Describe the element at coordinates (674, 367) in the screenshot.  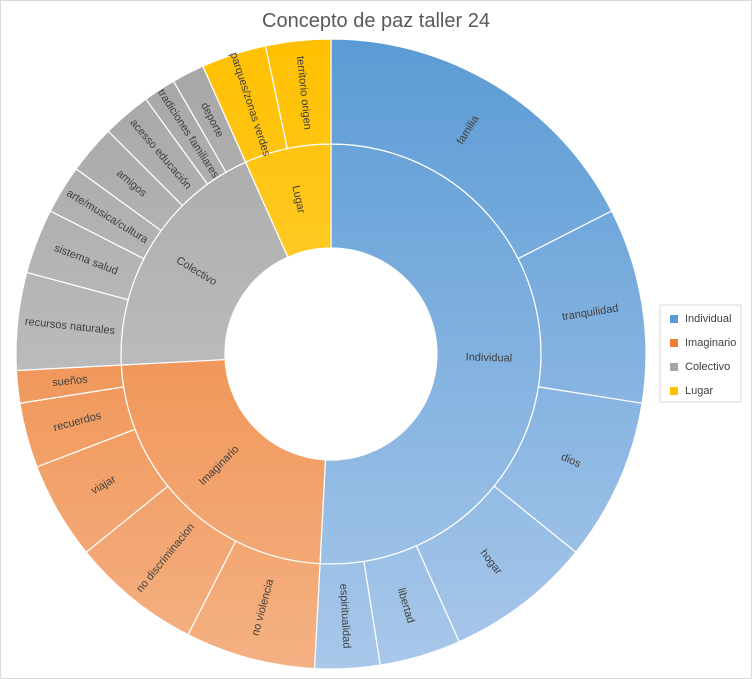
I see `legend-swatch-colectivo` at that location.